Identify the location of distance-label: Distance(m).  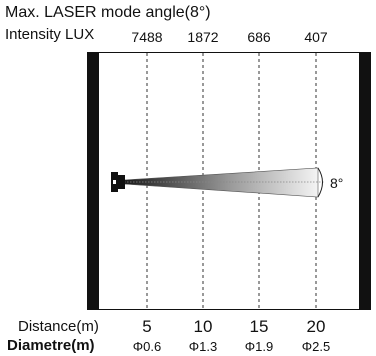
(58, 326).